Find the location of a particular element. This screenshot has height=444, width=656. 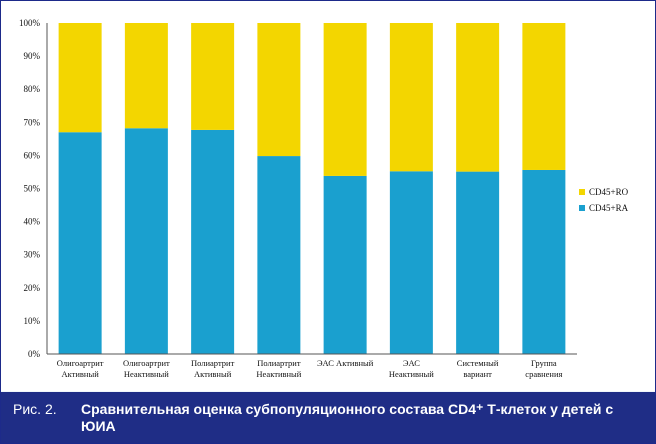

y-tick-label: 50% is located at coordinates (32, 189).